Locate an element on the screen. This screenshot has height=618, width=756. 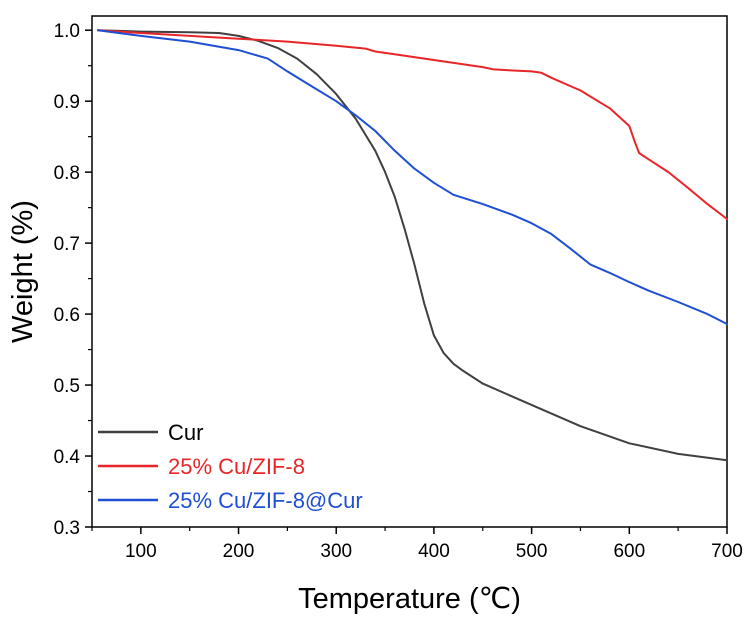
x-tick-label: 400 is located at coordinates (434, 551).